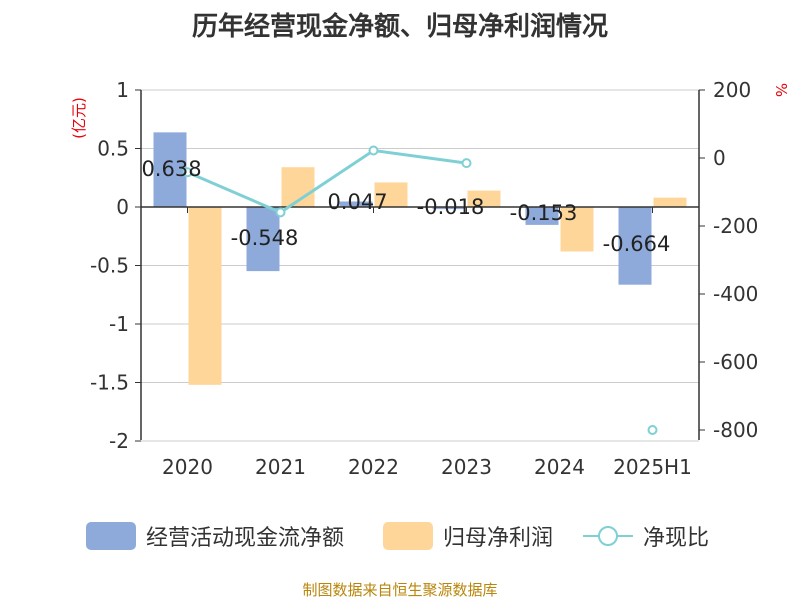  I want to click on x-tick-label: 2025H1, so click(652, 467).